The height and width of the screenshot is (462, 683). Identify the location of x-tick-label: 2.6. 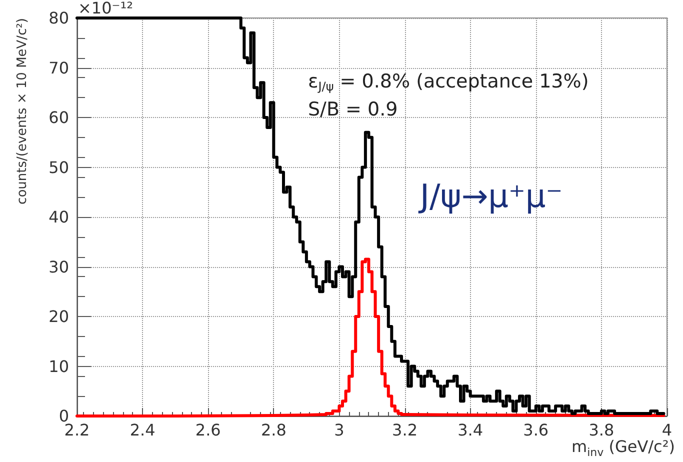
(208, 430).